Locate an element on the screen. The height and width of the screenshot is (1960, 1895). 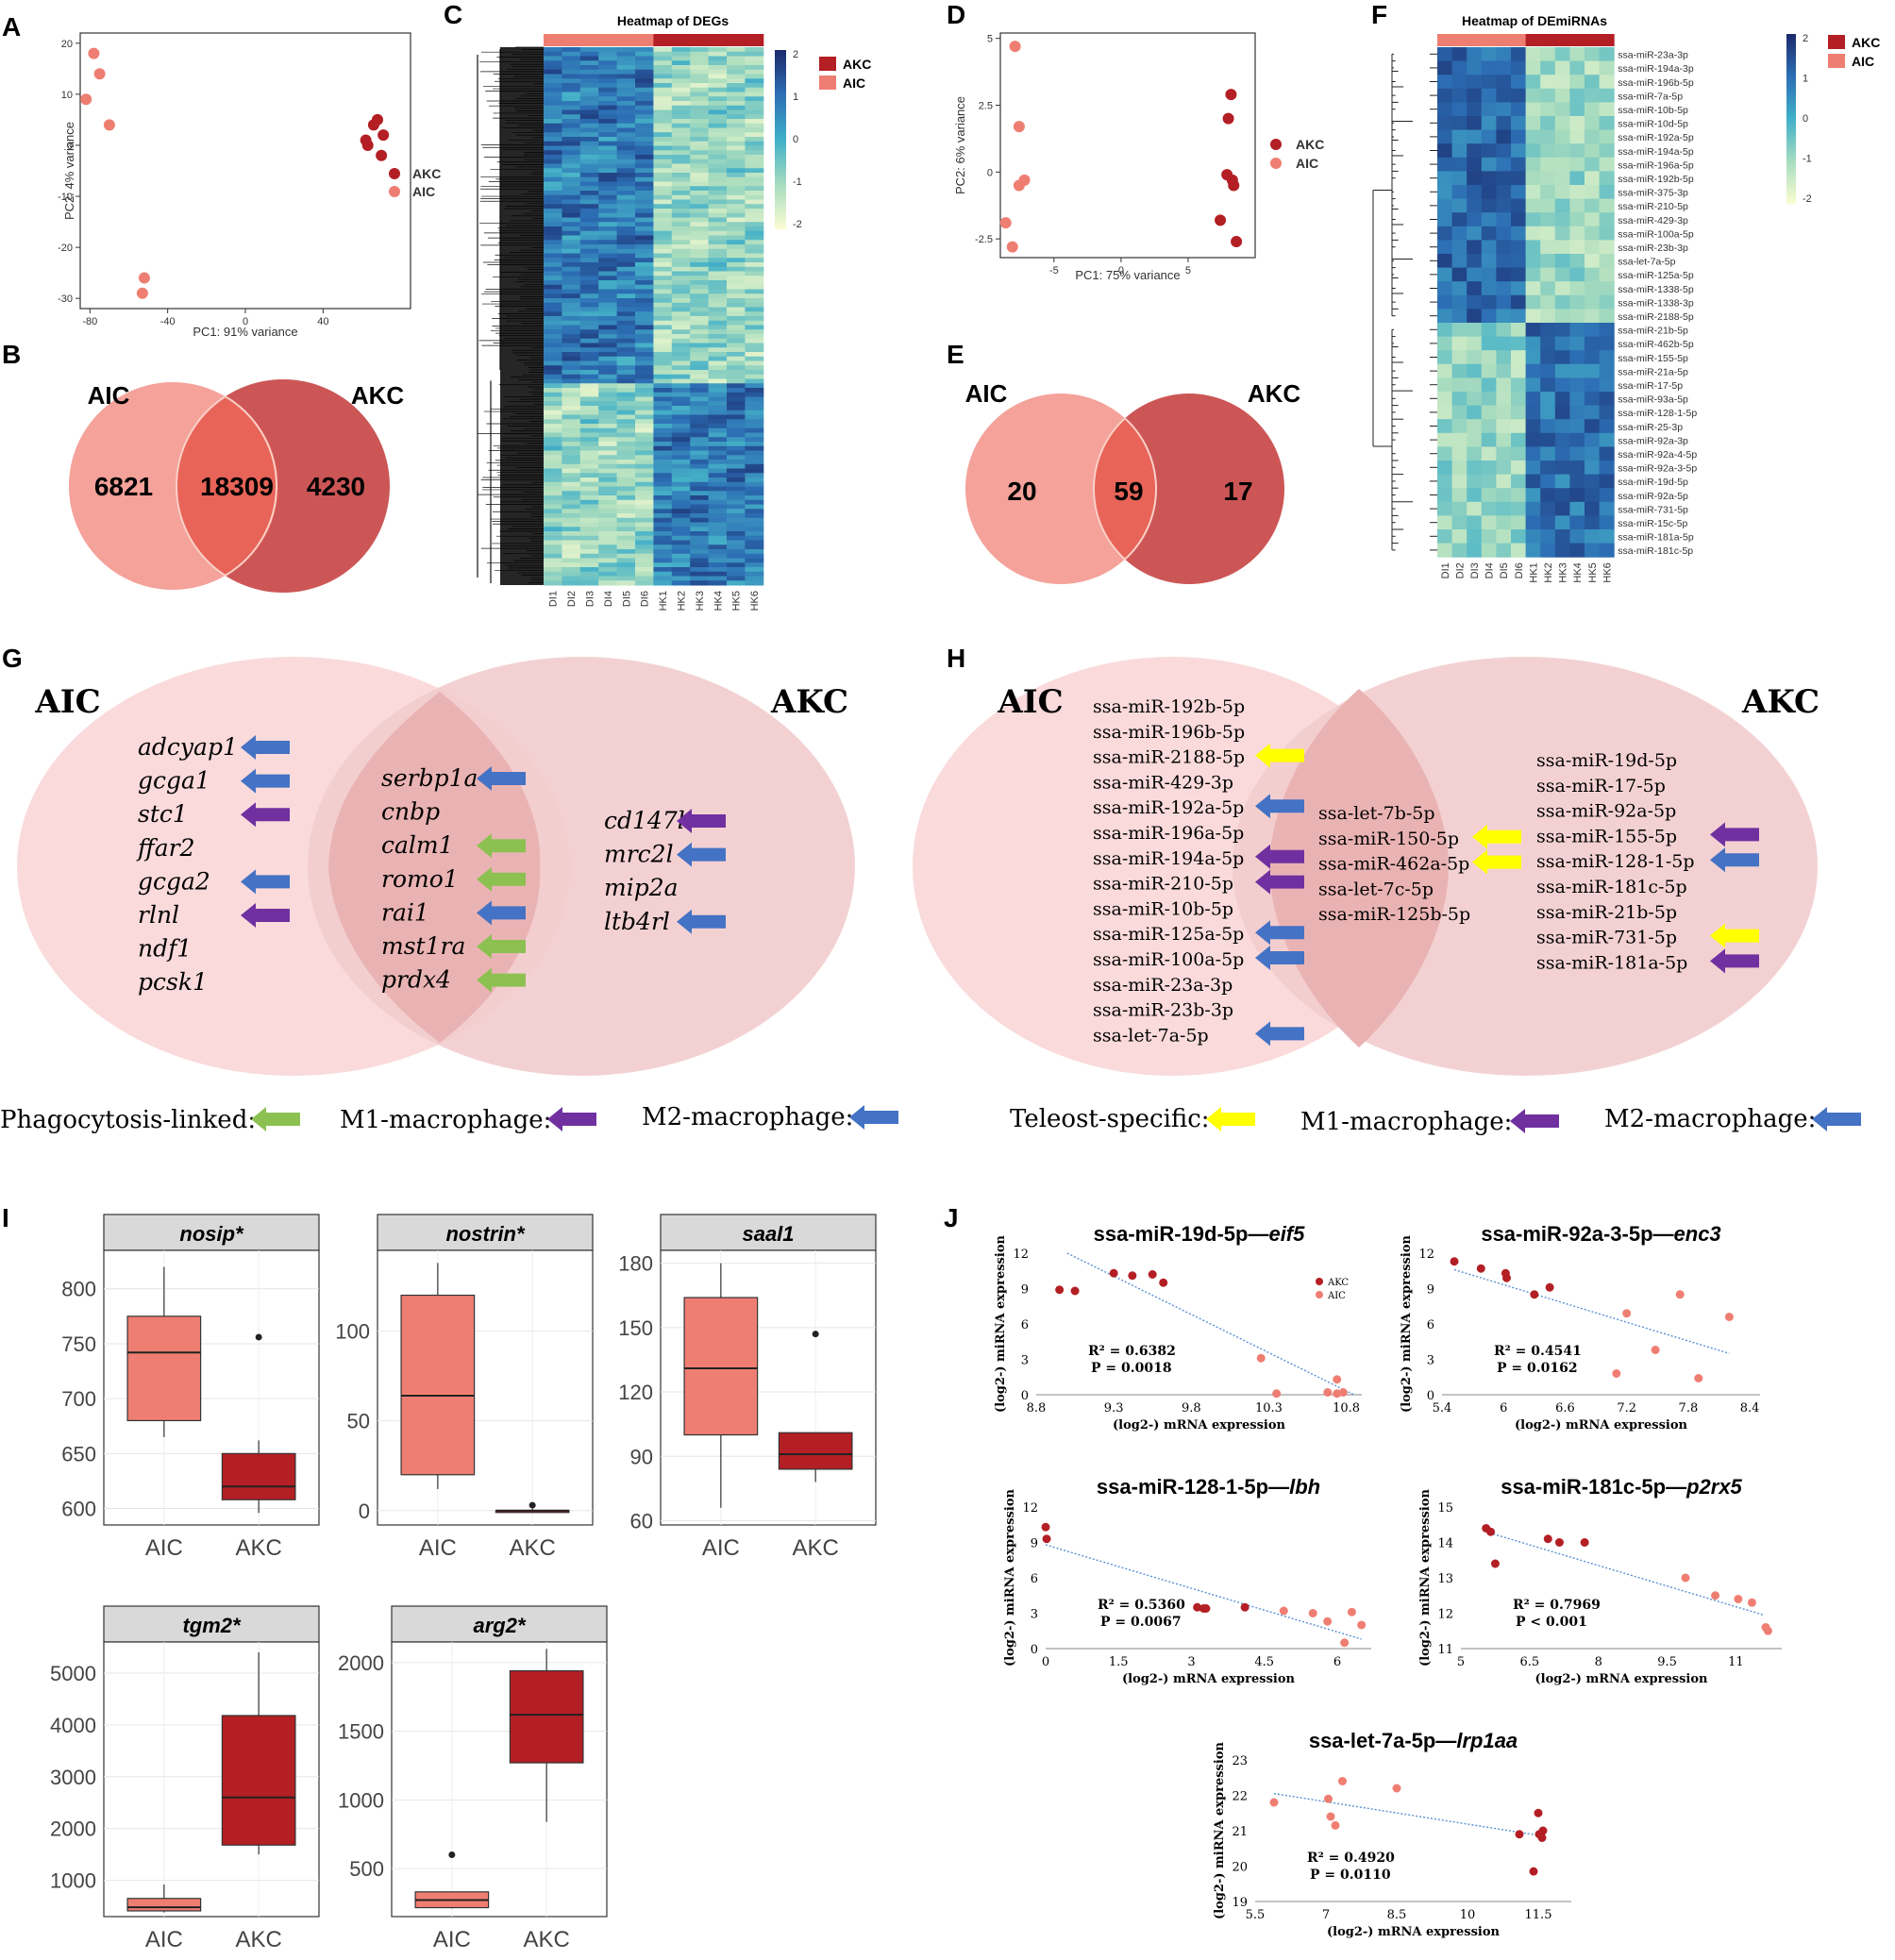
pca-a-point-aic is located at coordinates (142, 293).